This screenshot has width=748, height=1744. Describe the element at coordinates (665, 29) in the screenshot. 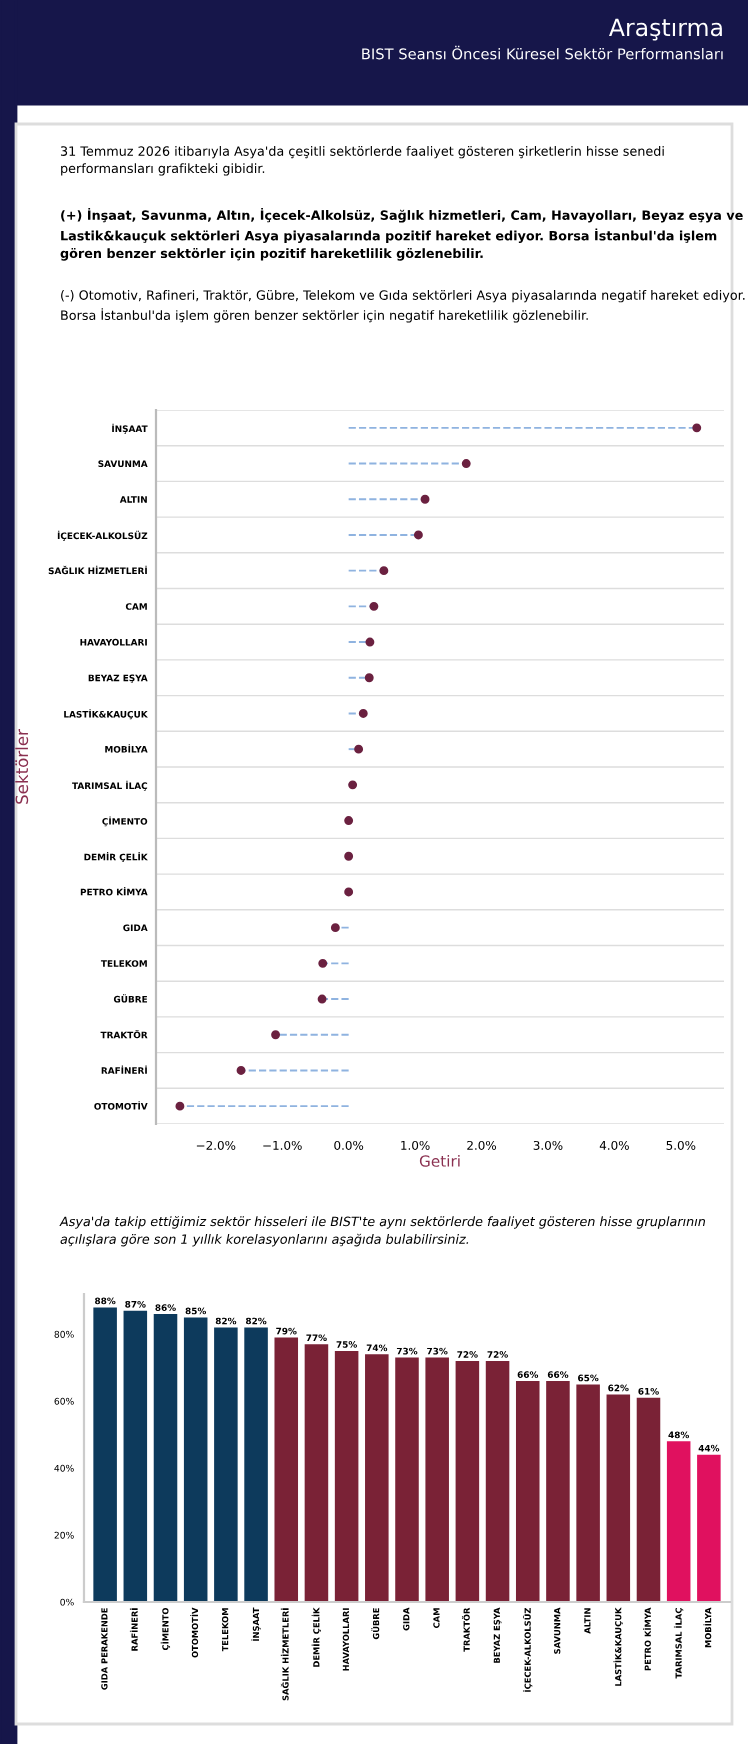

I see `chart-title: Araştırma` at that location.